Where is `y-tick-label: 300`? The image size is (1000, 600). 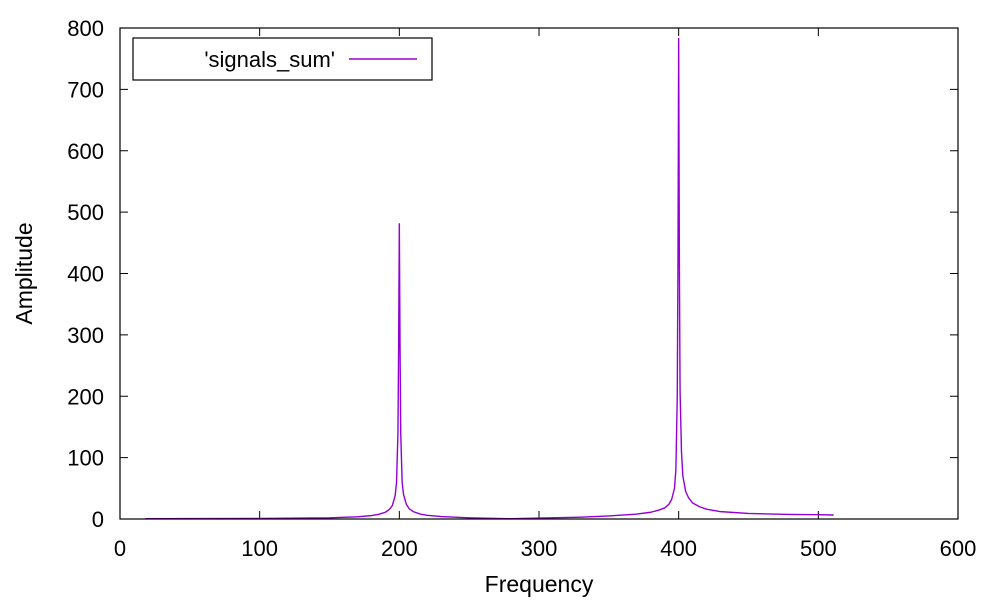 y-tick-label: 300 is located at coordinates (85, 335).